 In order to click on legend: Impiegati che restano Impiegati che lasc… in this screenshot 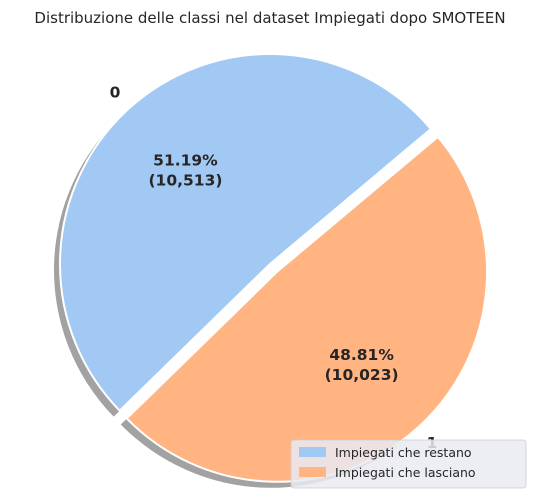, I will do `click(408, 464)`.